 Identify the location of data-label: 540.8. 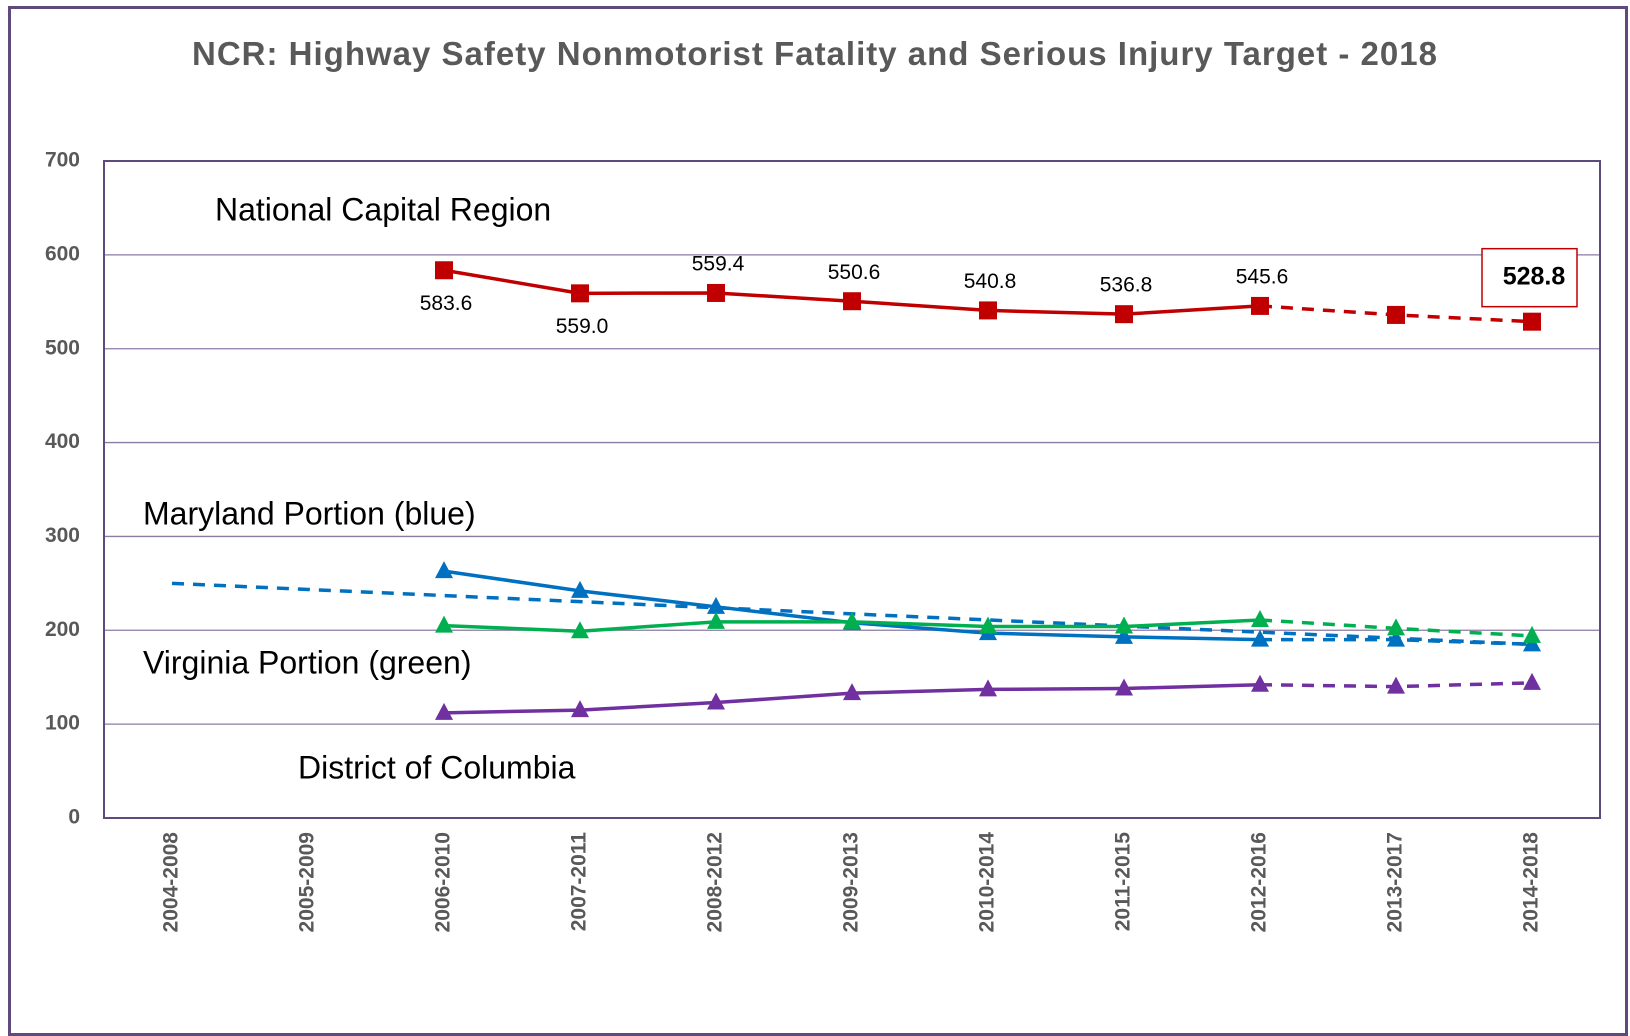
(990, 281).